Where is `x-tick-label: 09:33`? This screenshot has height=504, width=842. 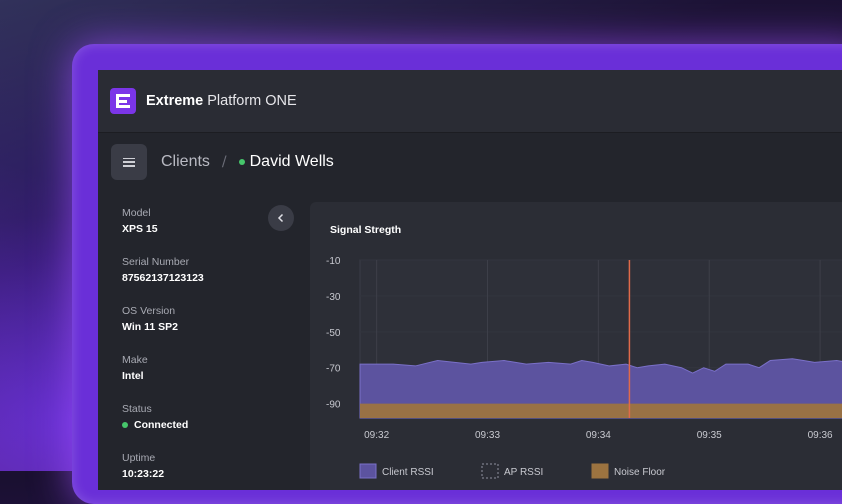
x-tick-label: 09:33 is located at coordinates (487, 435).